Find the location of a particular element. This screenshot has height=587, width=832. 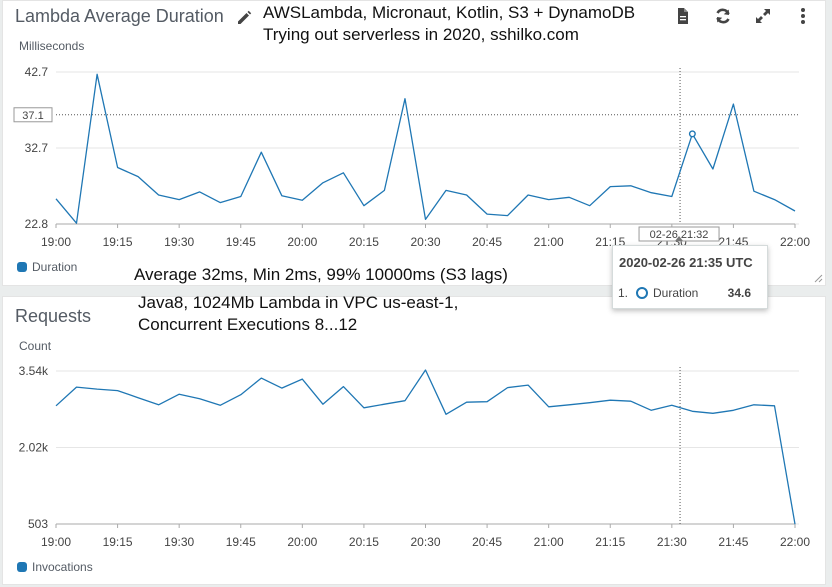

y-tick-label: 42.7 is located at coordinates (37, 72).